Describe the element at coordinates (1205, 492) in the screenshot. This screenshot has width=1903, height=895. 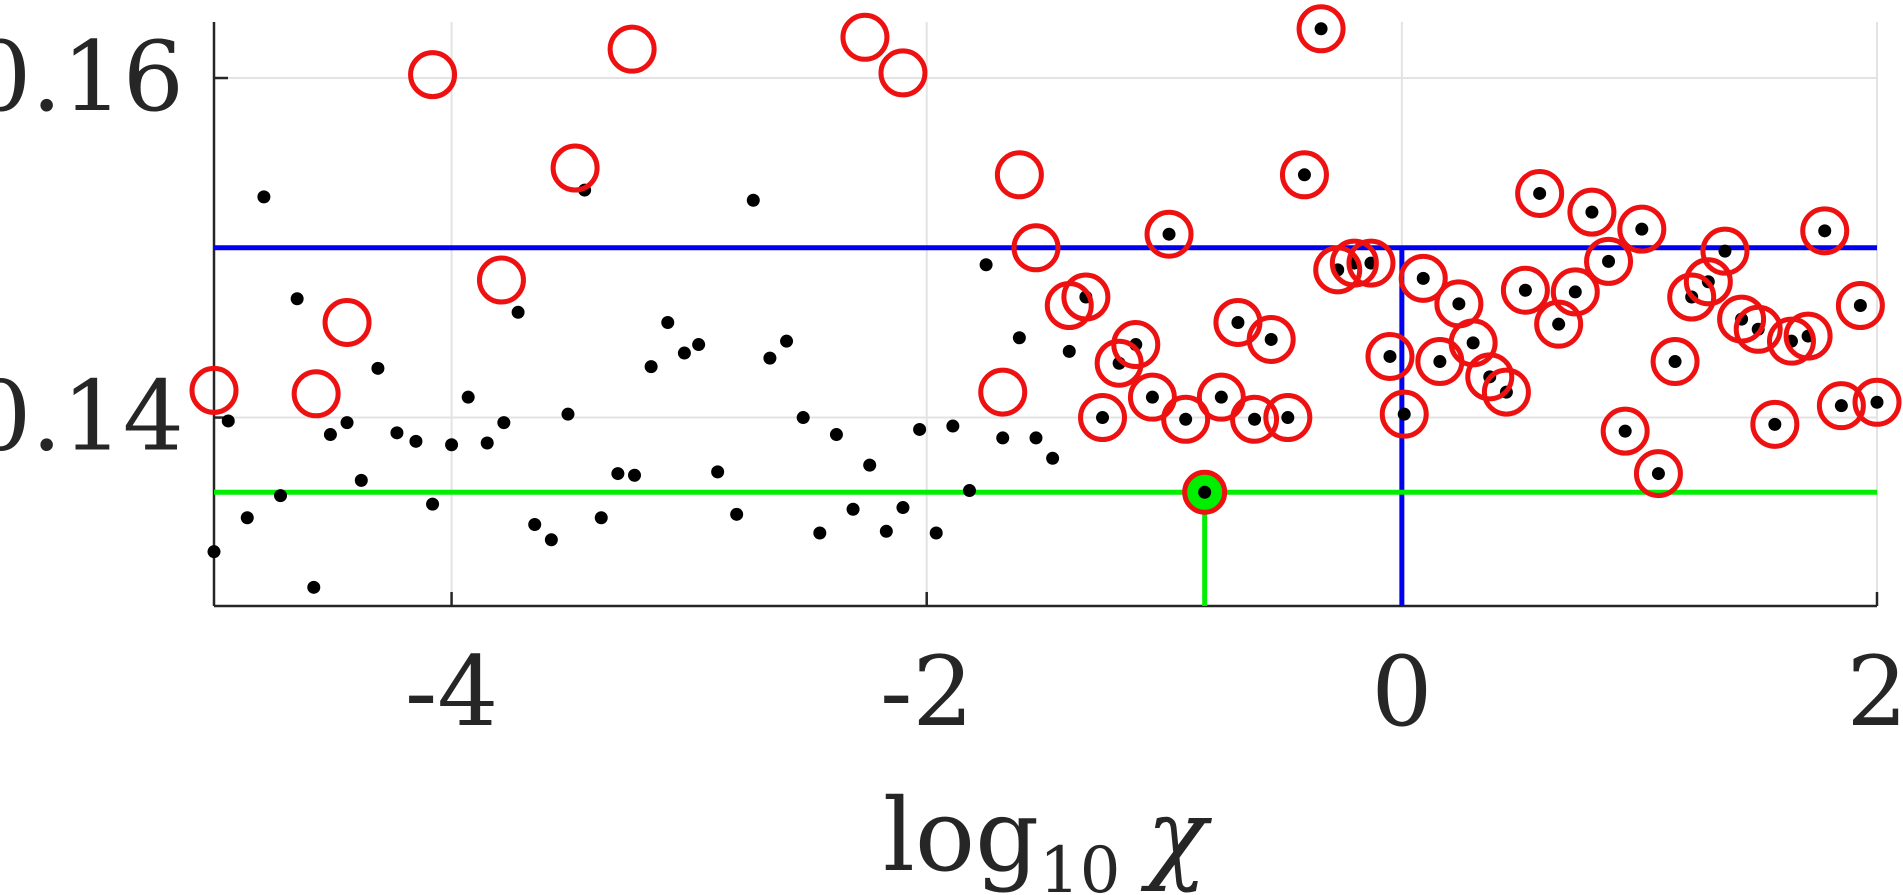
I see `highlight-marker` at that location.